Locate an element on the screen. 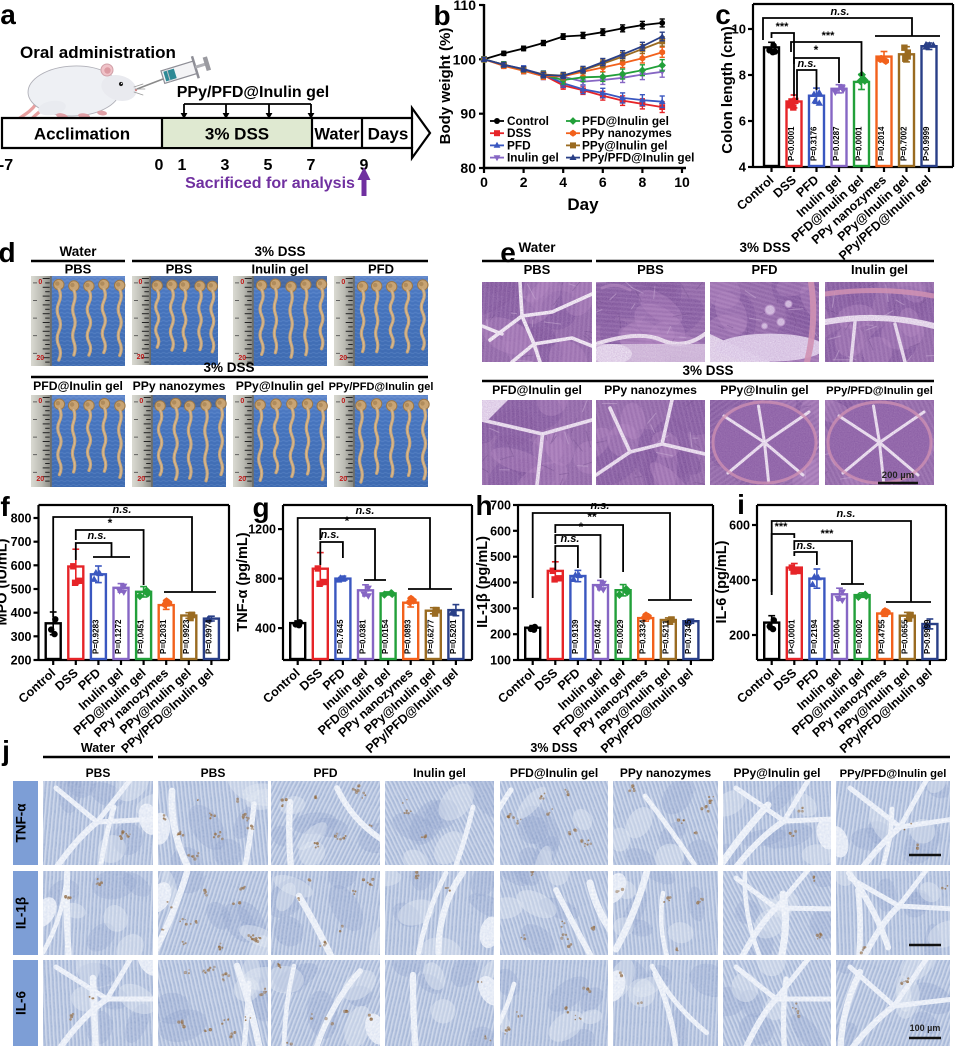 The height and width of the screenshot is (1046, 960). svg-text: P=0.3334 is located at coordinates (643, 636).